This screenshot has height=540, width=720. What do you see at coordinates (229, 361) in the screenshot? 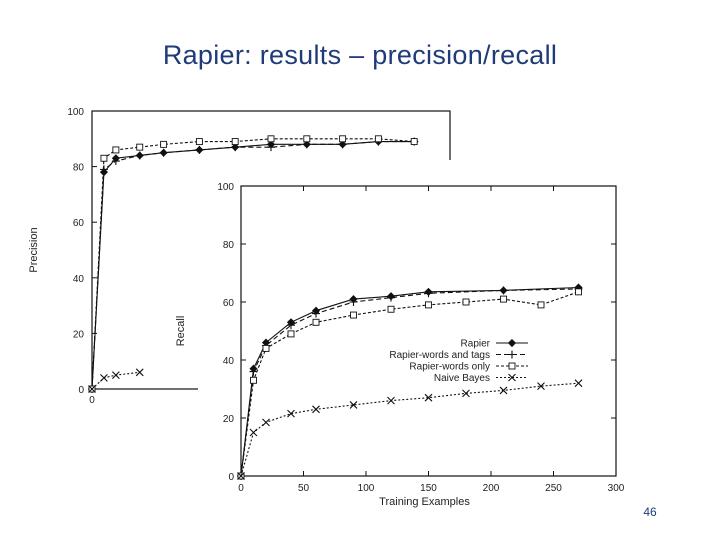
I see `recall-y-tick-label: 40` at bounding box center [229, 361].